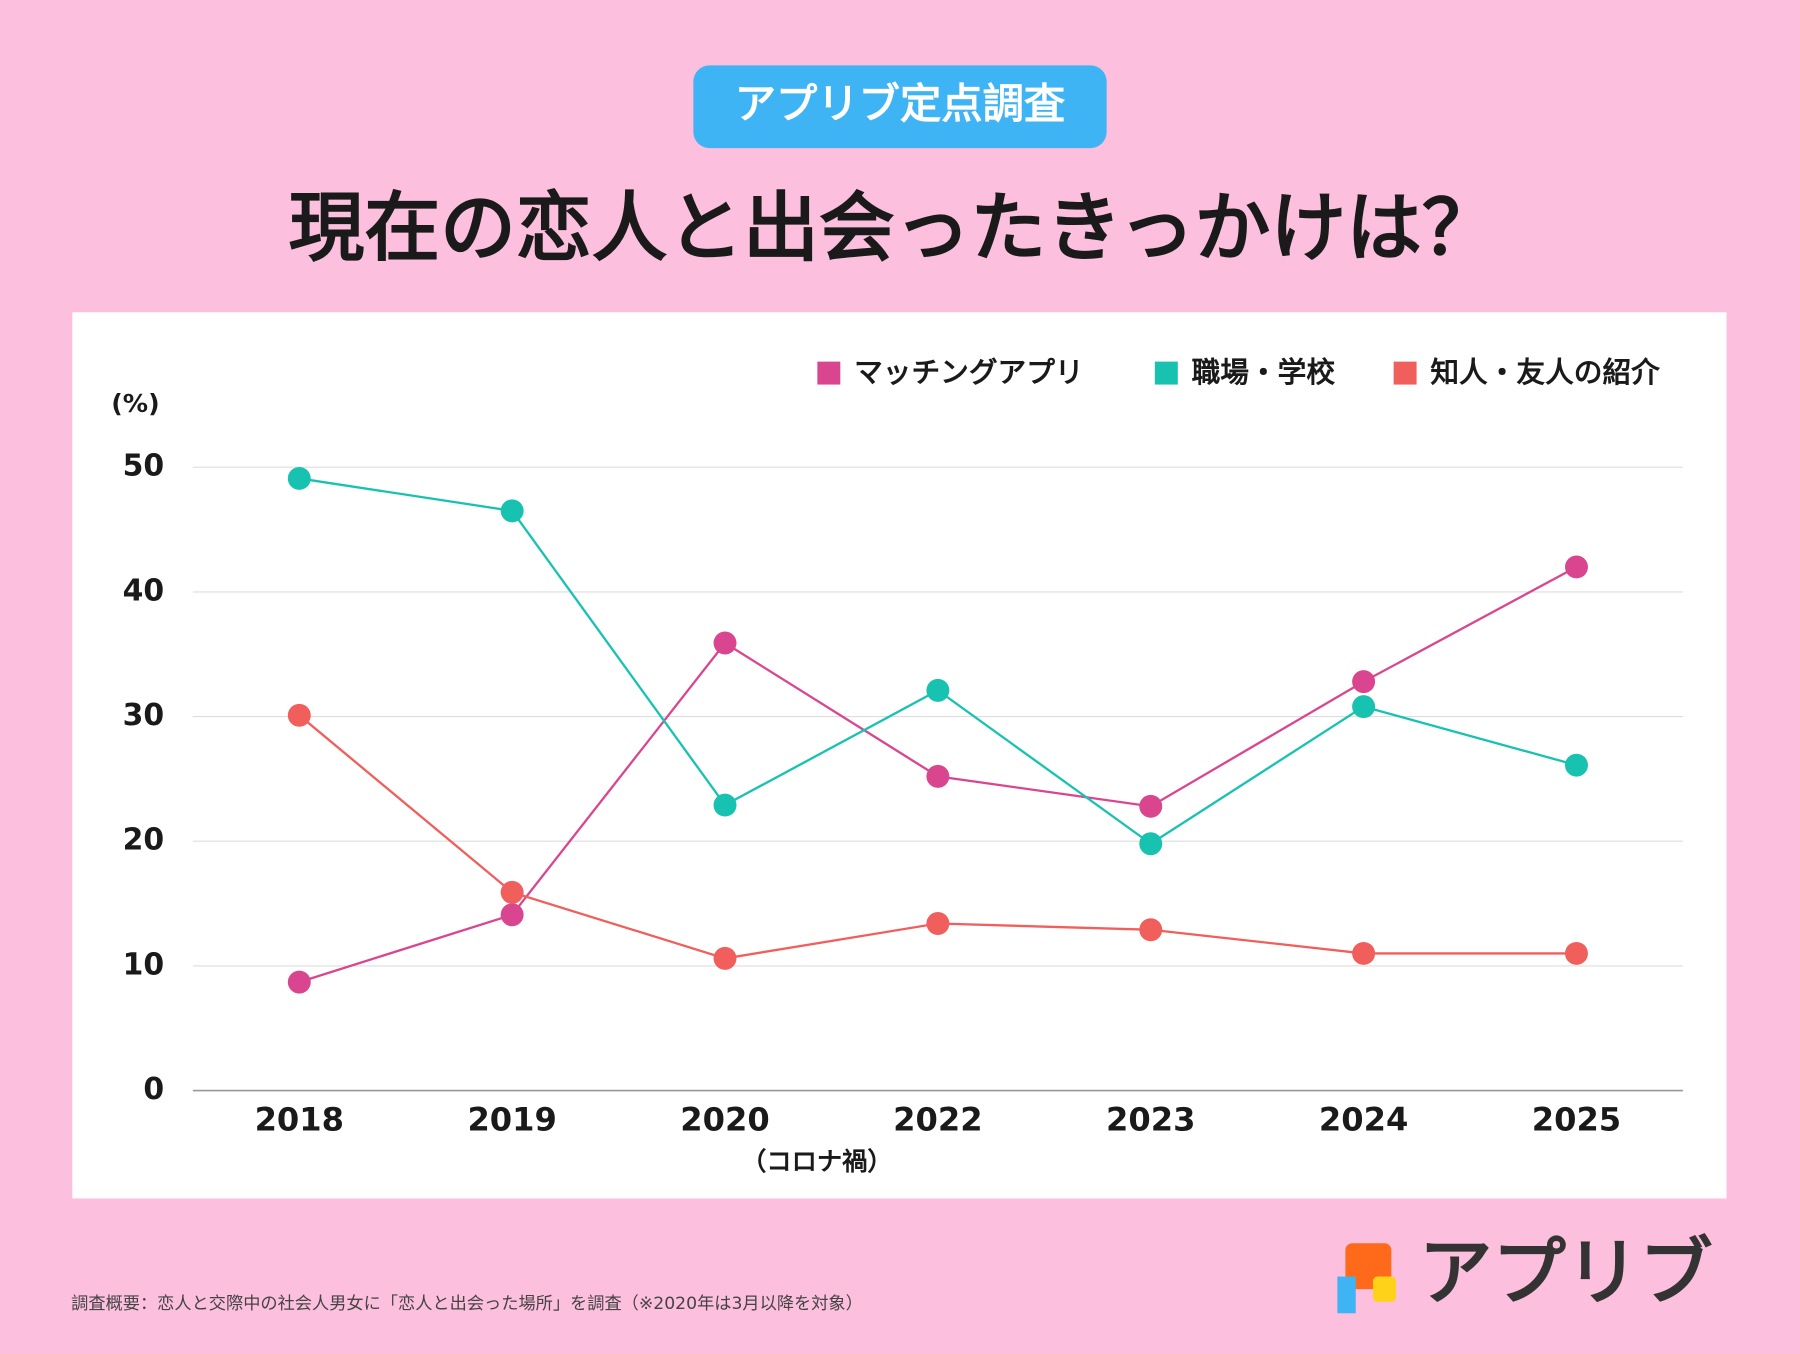 This screenshot has width=1800, height=1354. Describe the element at coordinates (1363, 1120) in the screenshot. I see `x-tick-label: 2024` at that location.